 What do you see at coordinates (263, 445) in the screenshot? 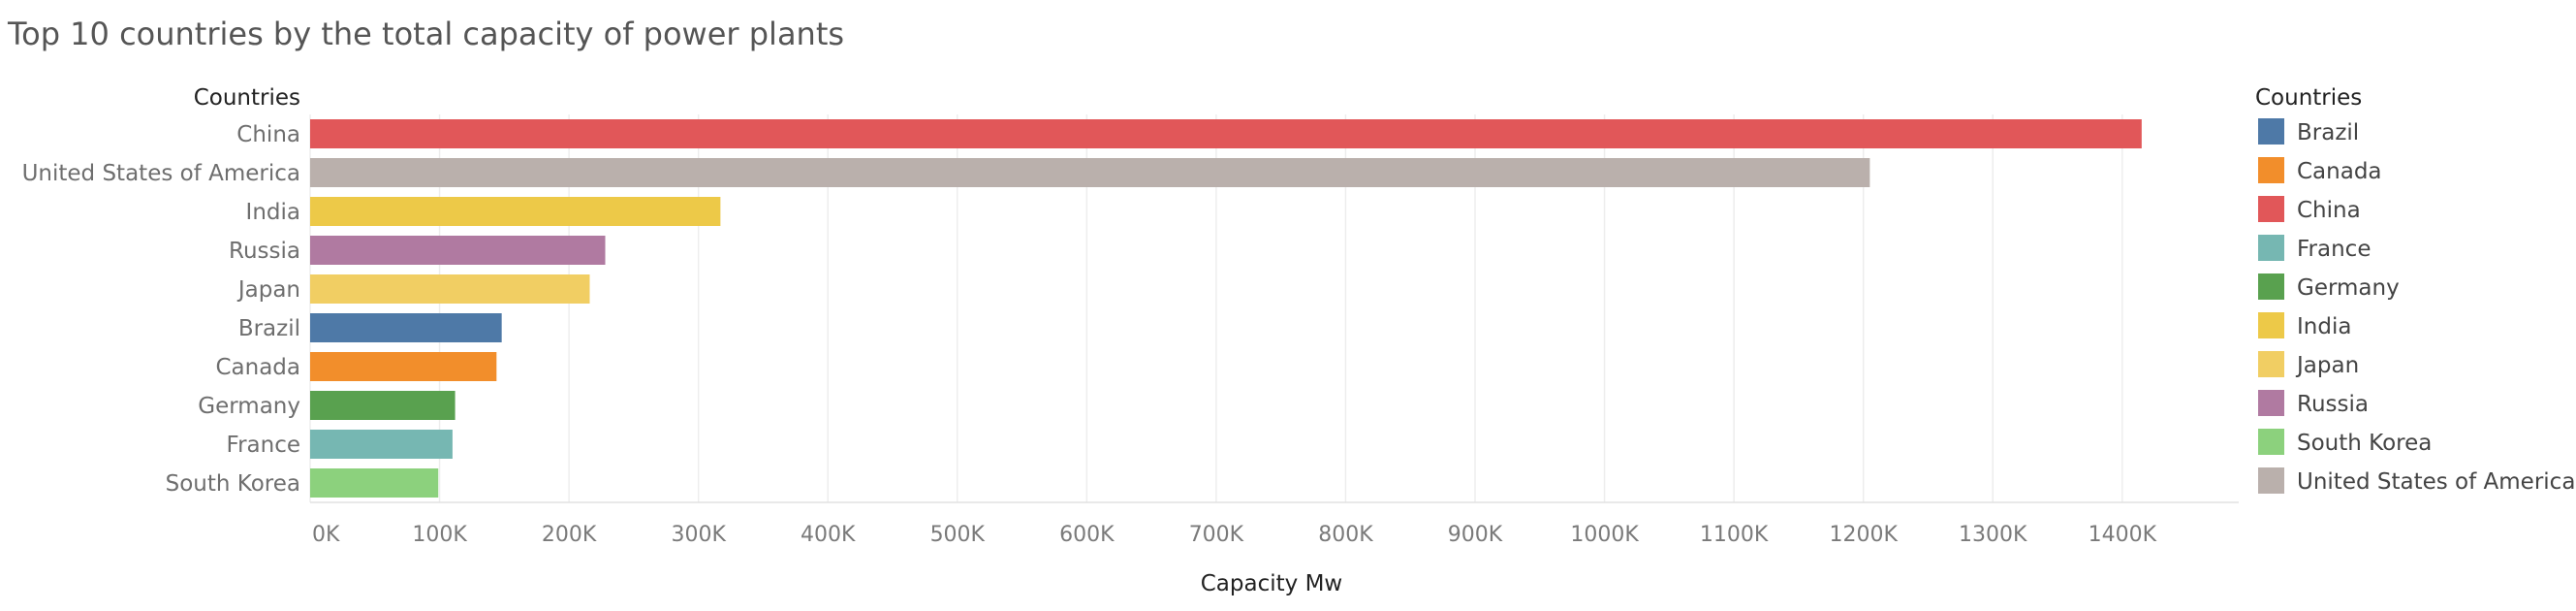
I see `category-label: France` at bounding box center [263, 445].